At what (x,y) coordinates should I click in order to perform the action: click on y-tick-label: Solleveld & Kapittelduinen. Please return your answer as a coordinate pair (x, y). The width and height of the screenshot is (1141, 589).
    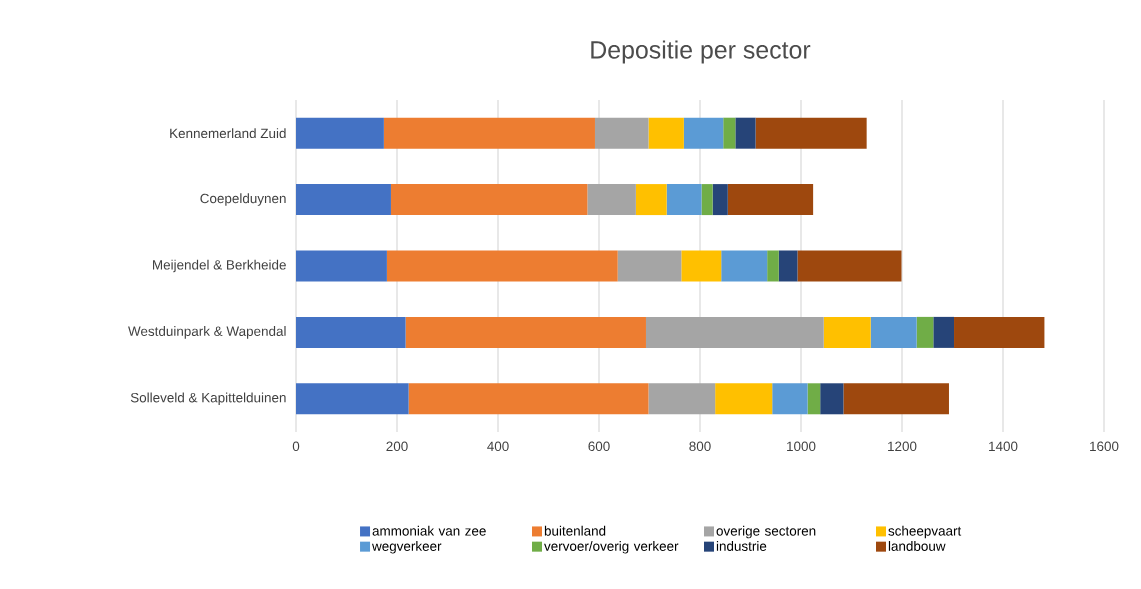
    Looking at the image, I should click on (208, 399).